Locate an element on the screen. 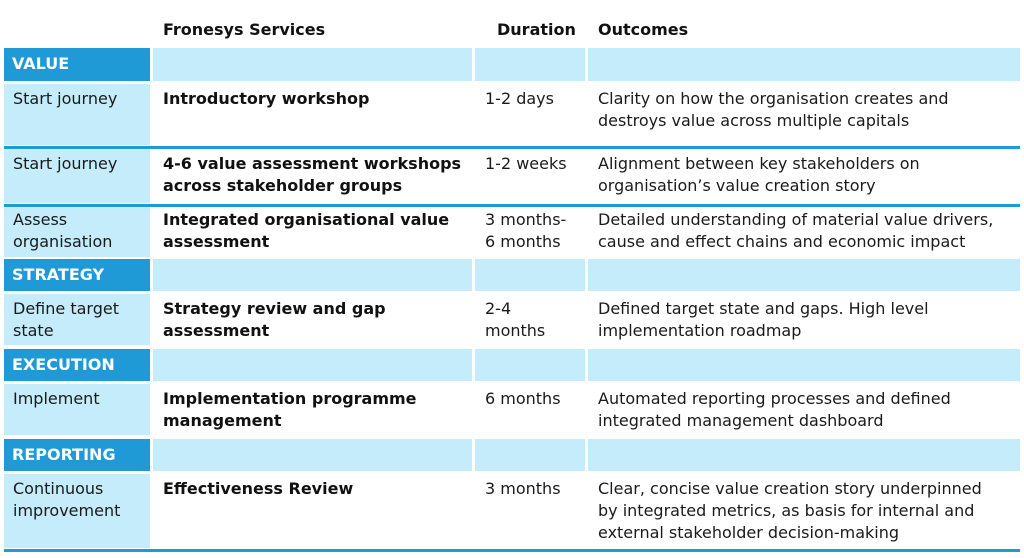  section-label-execution: EXECUTION is located at coordinates (63, 364).